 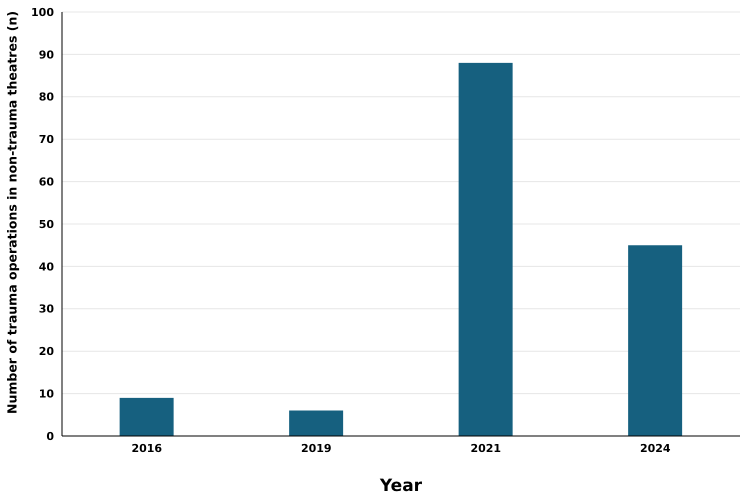 I want to click on x-tick-label: 2024, so click(x=655, y=448).